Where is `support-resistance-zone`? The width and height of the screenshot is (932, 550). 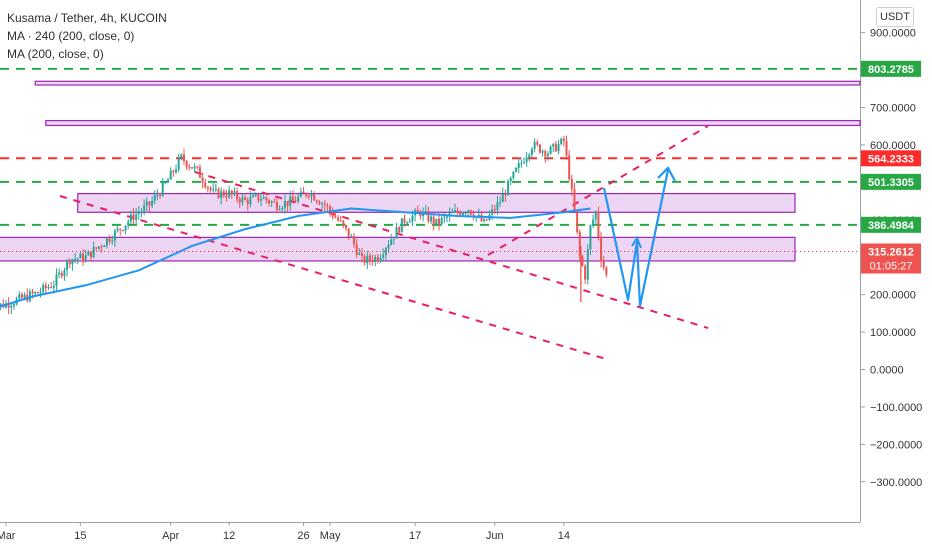 support-resistance-zone is located at coordinates (453, 123).